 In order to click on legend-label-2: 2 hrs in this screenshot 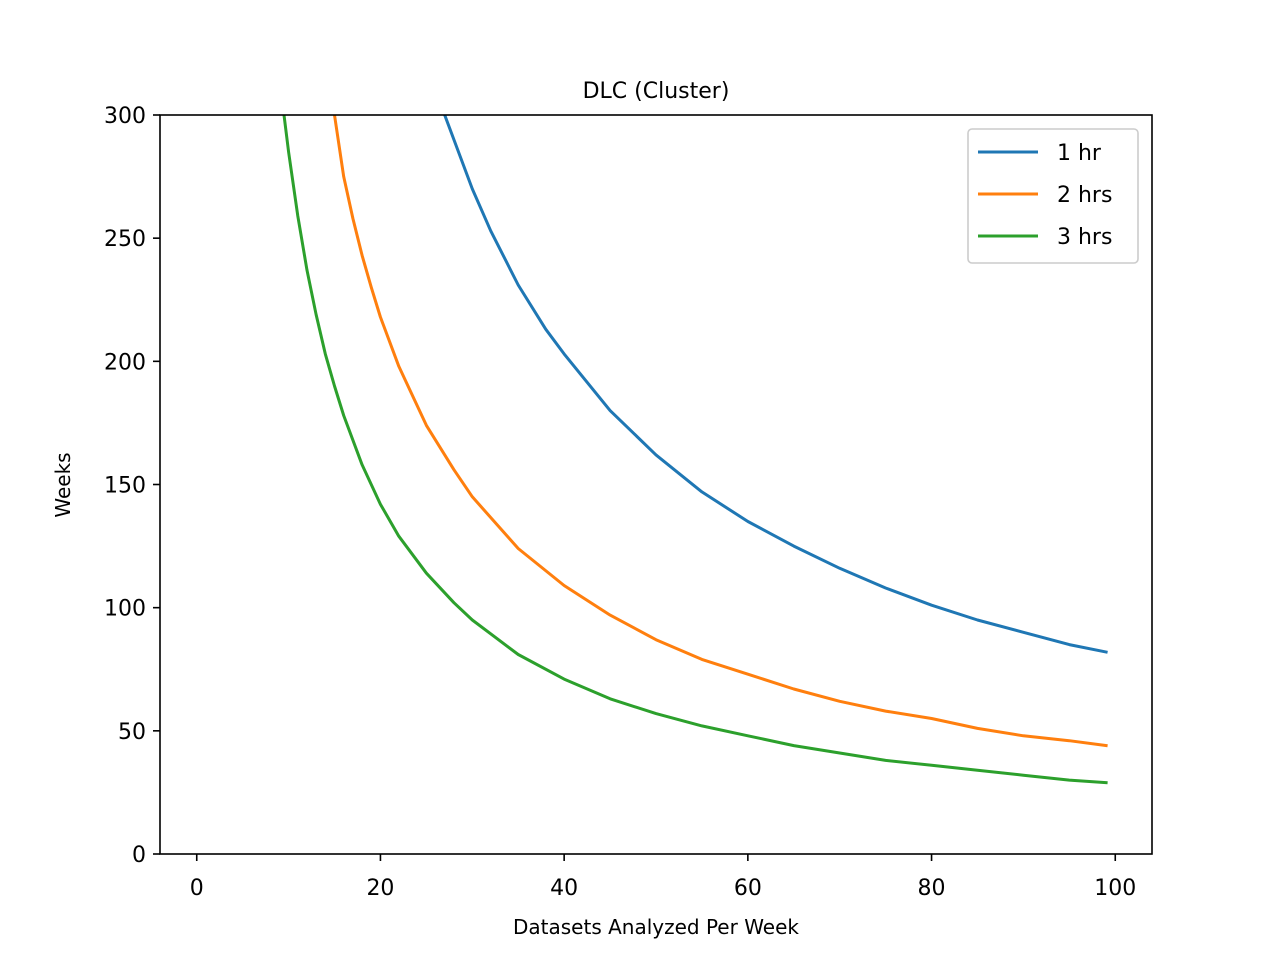, I will do `click(1084, 195)`.